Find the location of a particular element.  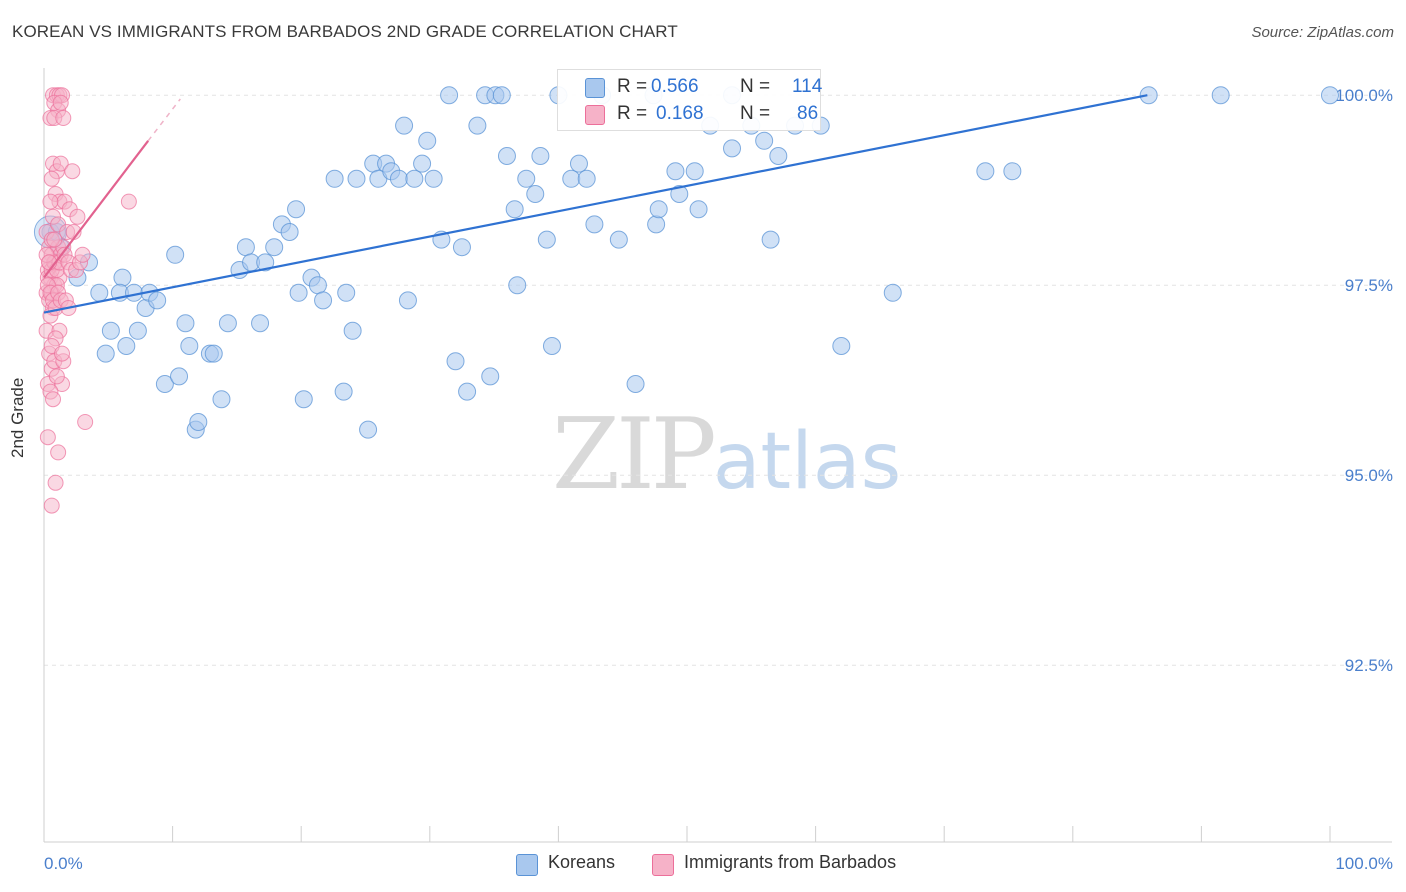

trend-line-barbados is located at coordinates (96, 209).